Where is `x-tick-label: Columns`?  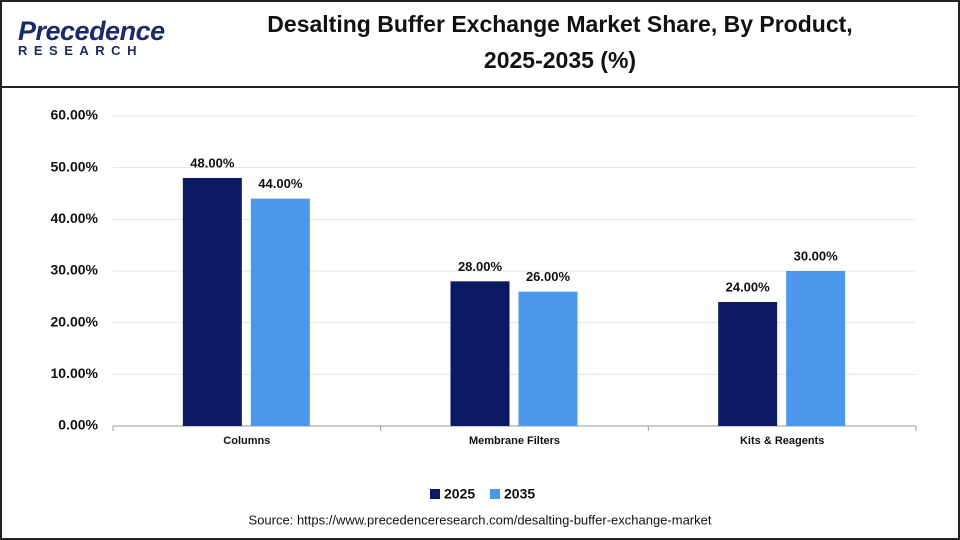
x-tick-label: Columns is located at coordinates (246, 441).